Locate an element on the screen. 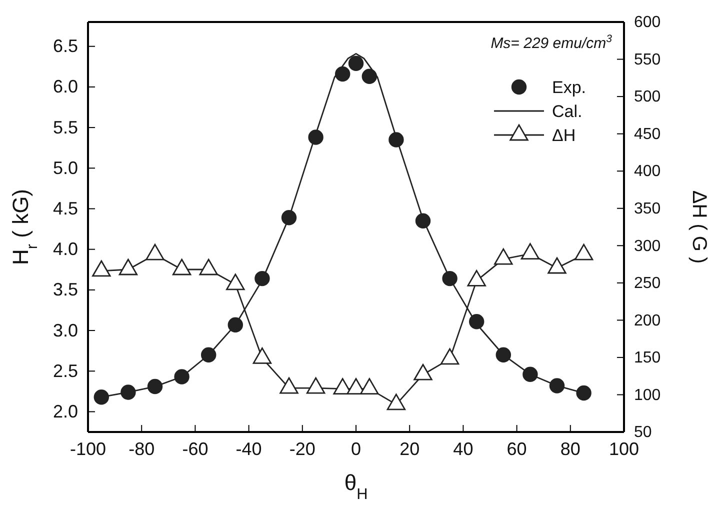 This screenshot has height=512, width=711. y2-tick-label: 400 is located at coordinates (647, 171).